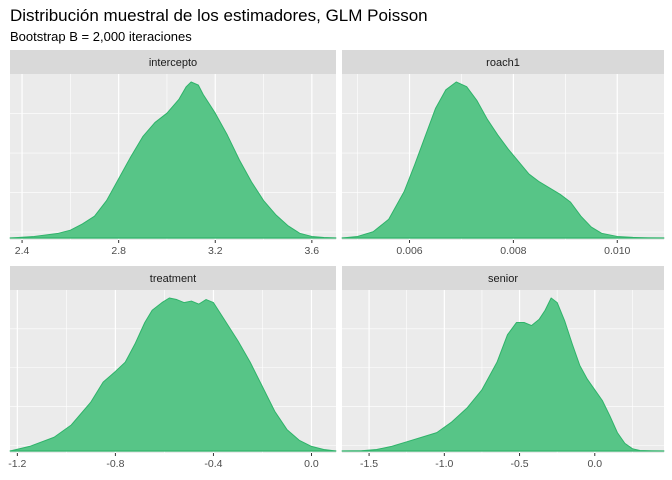 This screenshot has width=672, height=480. I want to click on x-tick-label: -1.2, so click(17, 464).